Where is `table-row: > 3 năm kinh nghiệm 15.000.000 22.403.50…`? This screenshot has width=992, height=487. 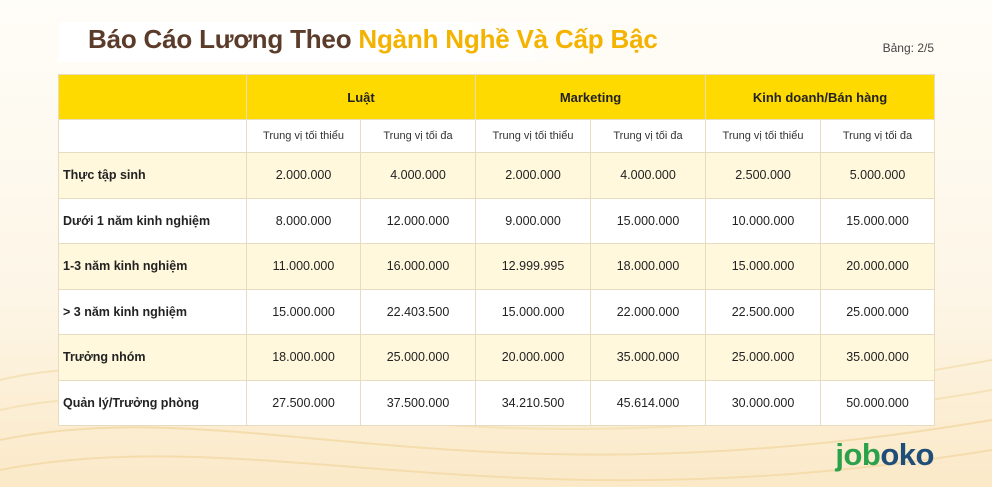 table-row: > 3 năm kinh nghiệm 15.000.000 22.403.50… is located at coordinates (497, 311).